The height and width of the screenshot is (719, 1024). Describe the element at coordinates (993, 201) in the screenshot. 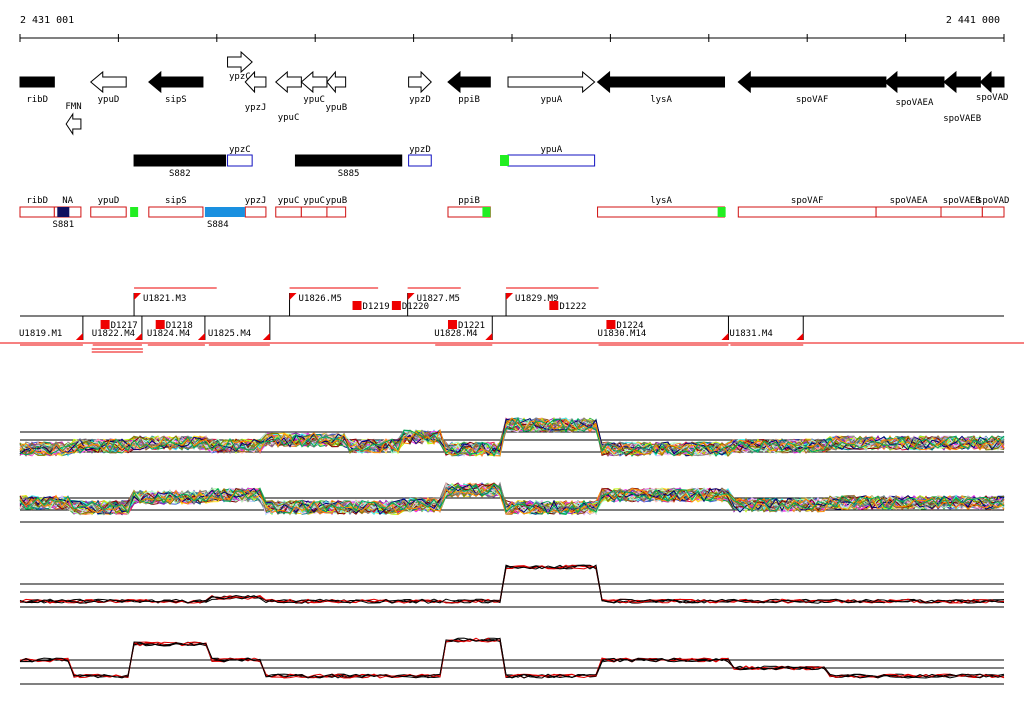

I see `operon-label: spoVAD` at that location.